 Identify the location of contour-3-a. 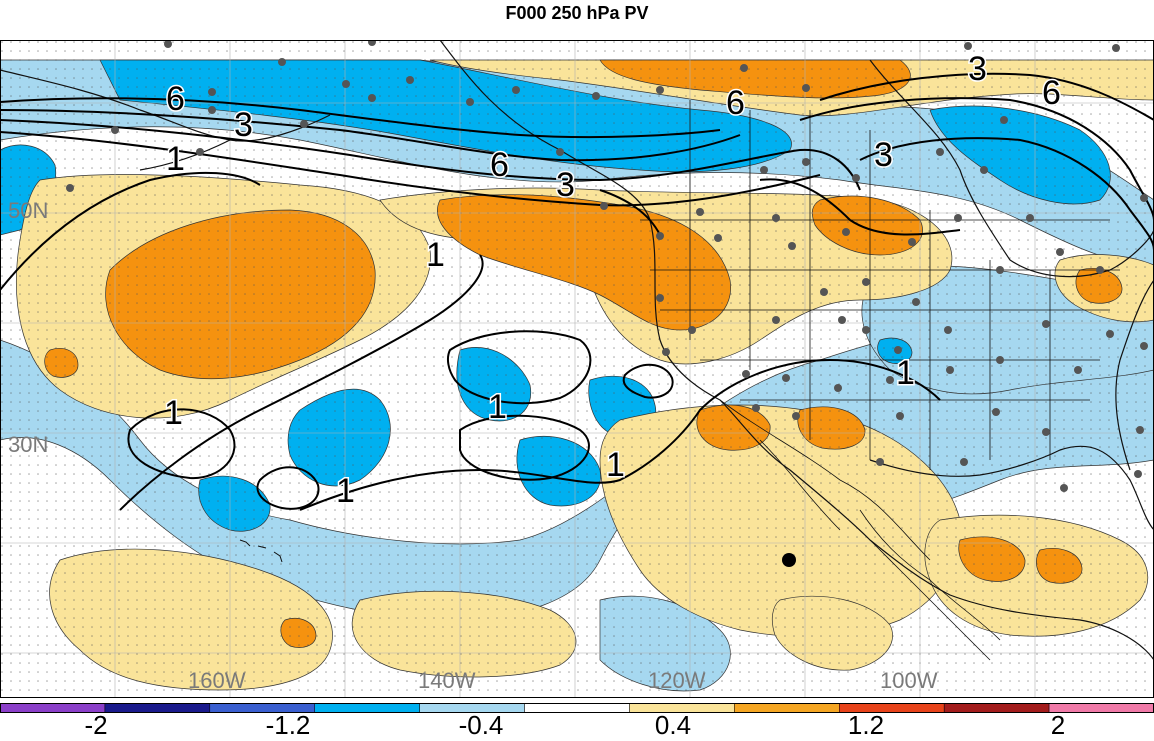
(430, 155).